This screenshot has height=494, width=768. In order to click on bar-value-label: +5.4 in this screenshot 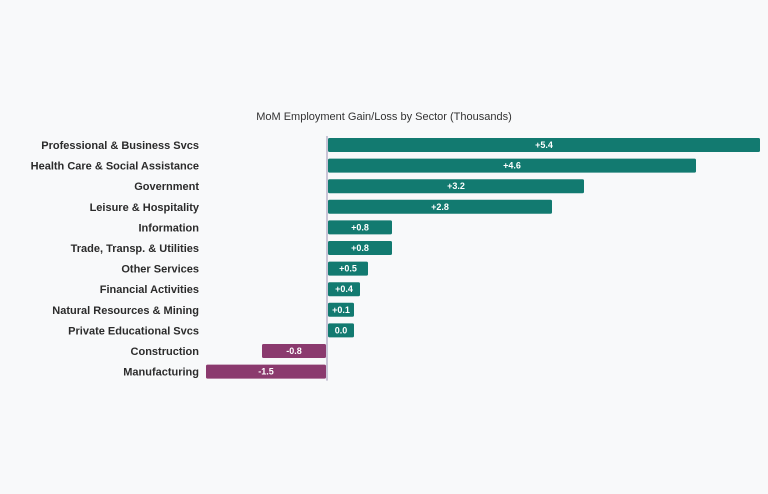, I will do `click(544, 145)`.